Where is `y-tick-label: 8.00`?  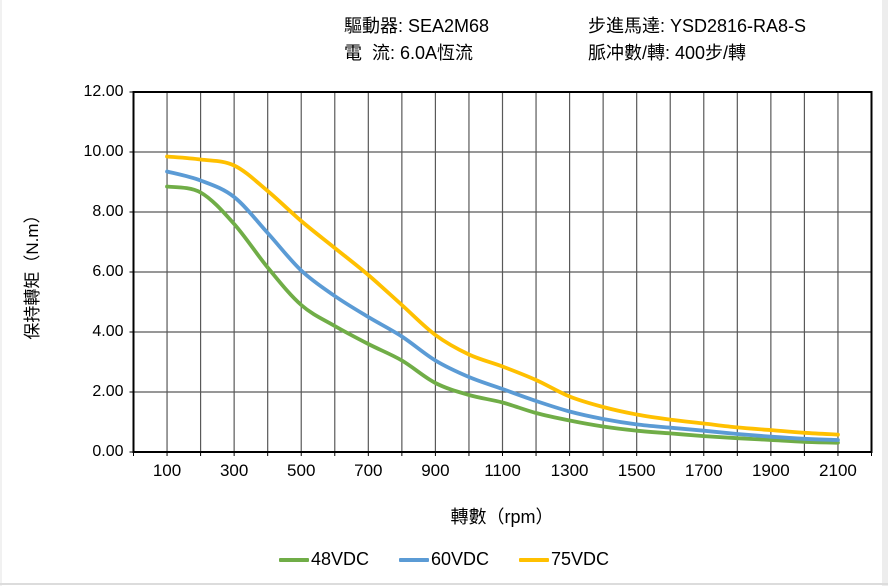 y-tick-label: 8.00 is located at coordinates (108, 211).